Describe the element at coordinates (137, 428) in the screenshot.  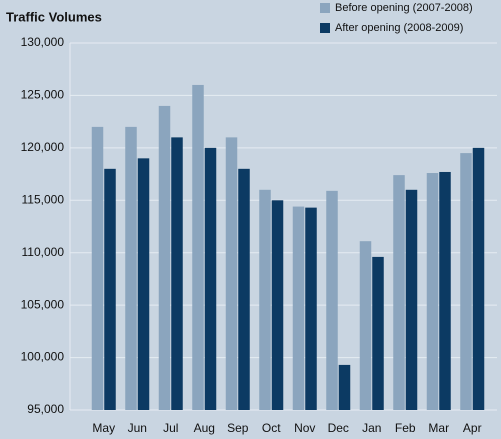
I see `x-tick-label: Jun` at that location.